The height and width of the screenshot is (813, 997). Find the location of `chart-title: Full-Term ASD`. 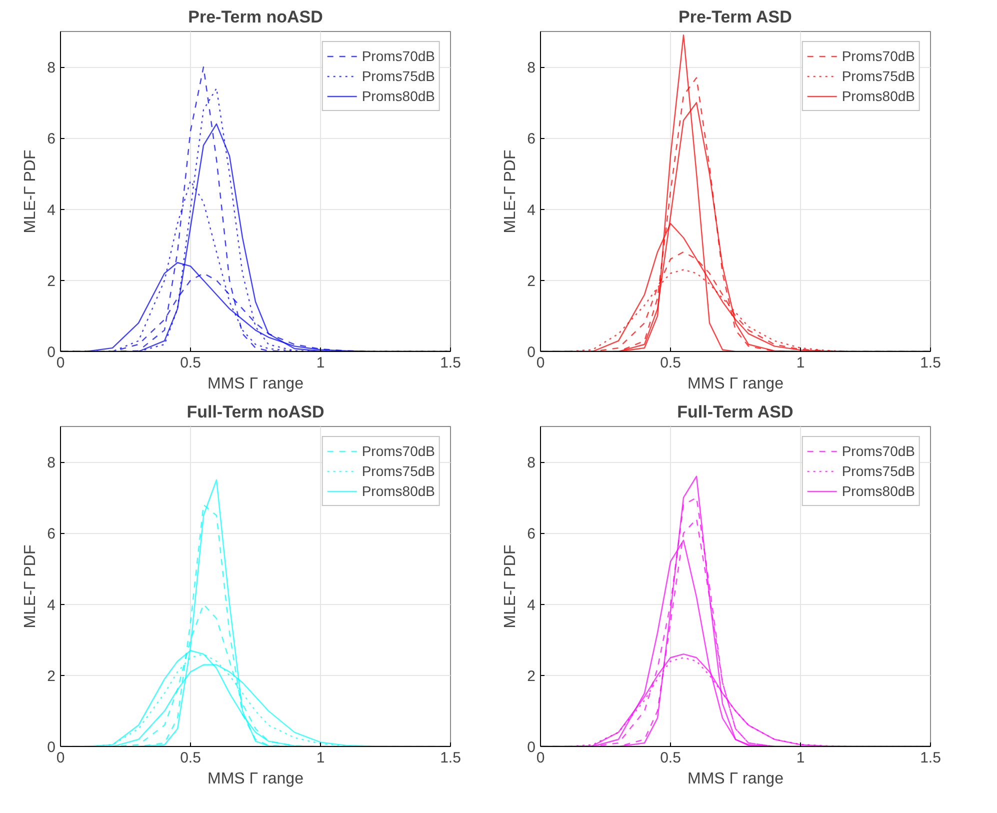

chart-title: Full-Term ASD is located at coordinates (735, 412).